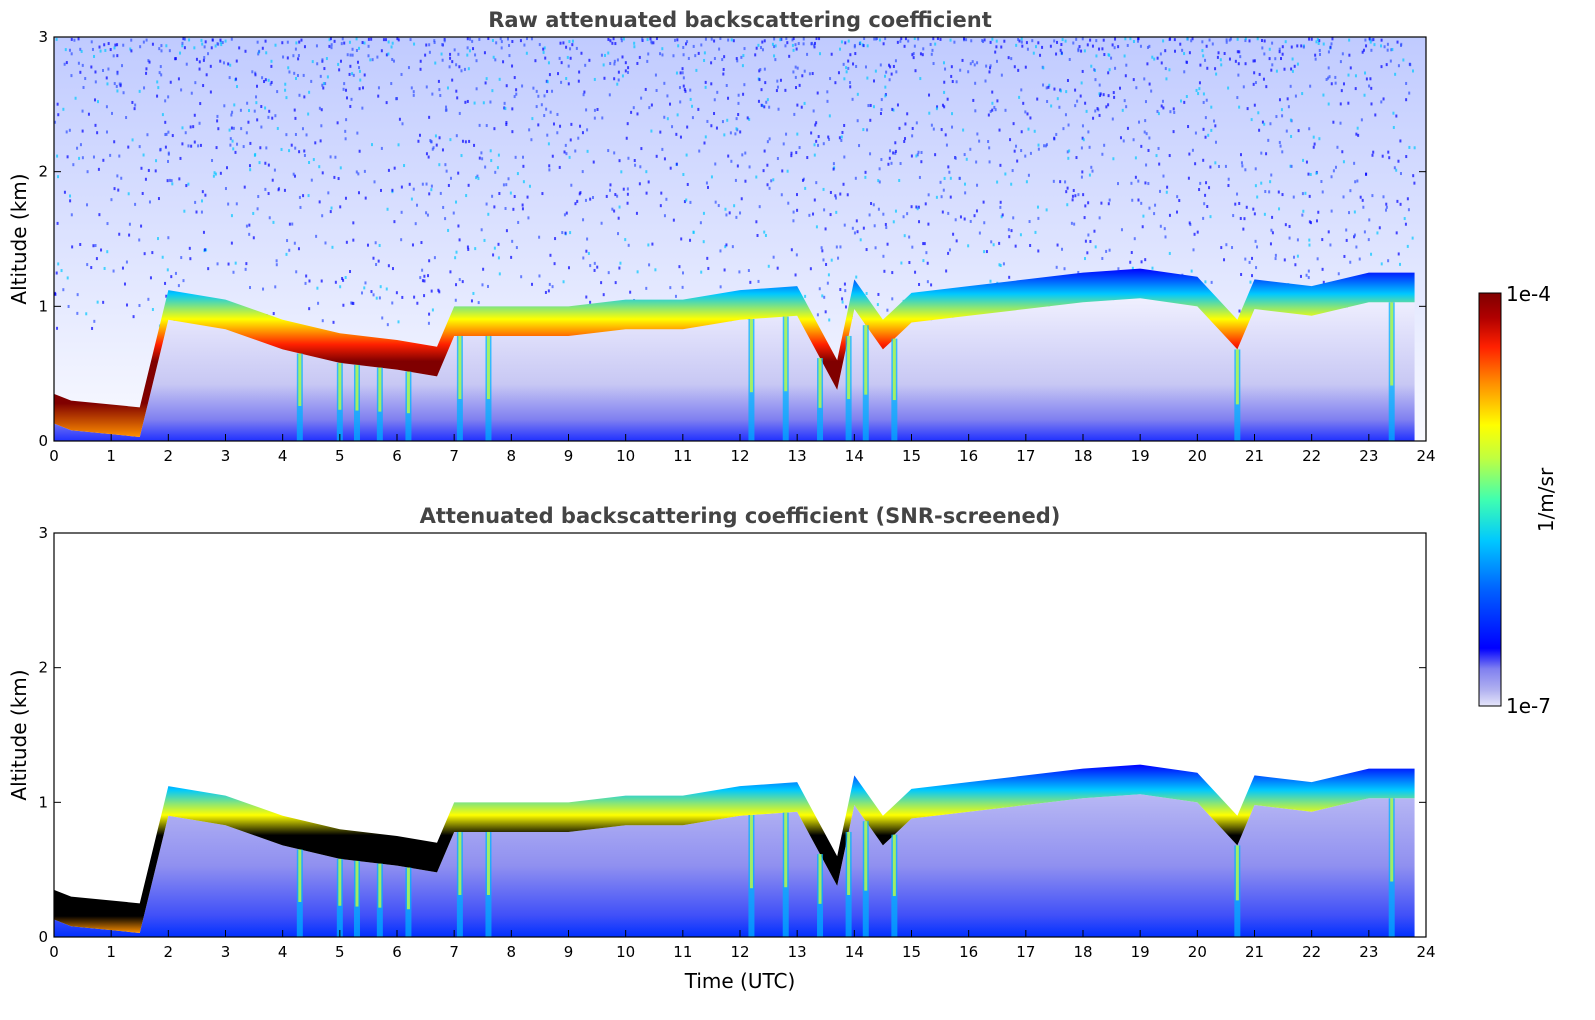 The height and width of the screenshot is (1020, 1595). Describe the element at coordinates (1237, 377) in the screenshot. I see `precip-streak-core` at that location.